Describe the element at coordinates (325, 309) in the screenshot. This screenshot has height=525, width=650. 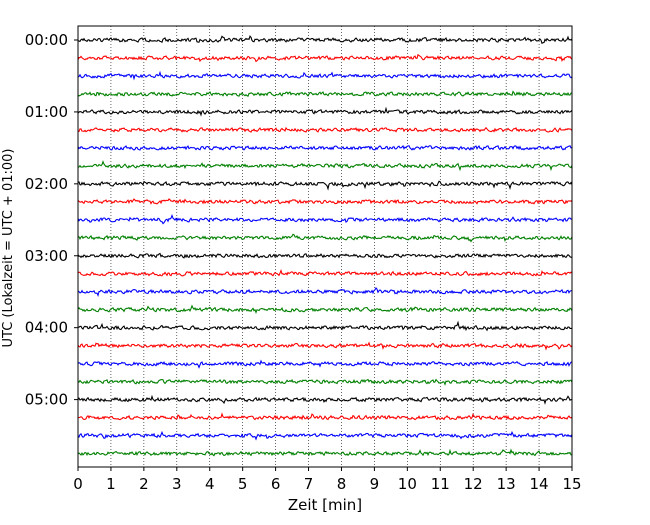
I see `trace-03:45` at that location.